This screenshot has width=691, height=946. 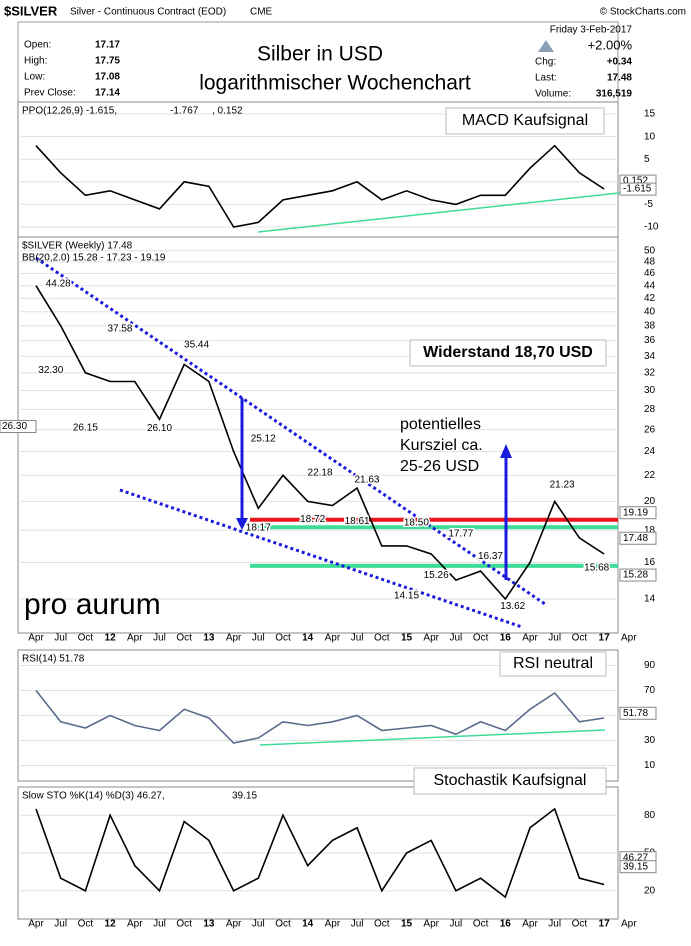 I want to click on date: Friday 3-Feb-2017, so click(x=591, y=30).